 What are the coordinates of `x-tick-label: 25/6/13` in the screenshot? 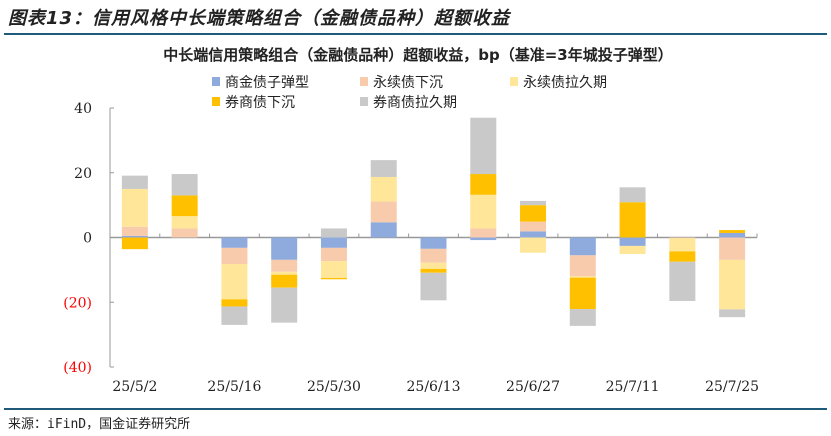 It's located at (434, 387).